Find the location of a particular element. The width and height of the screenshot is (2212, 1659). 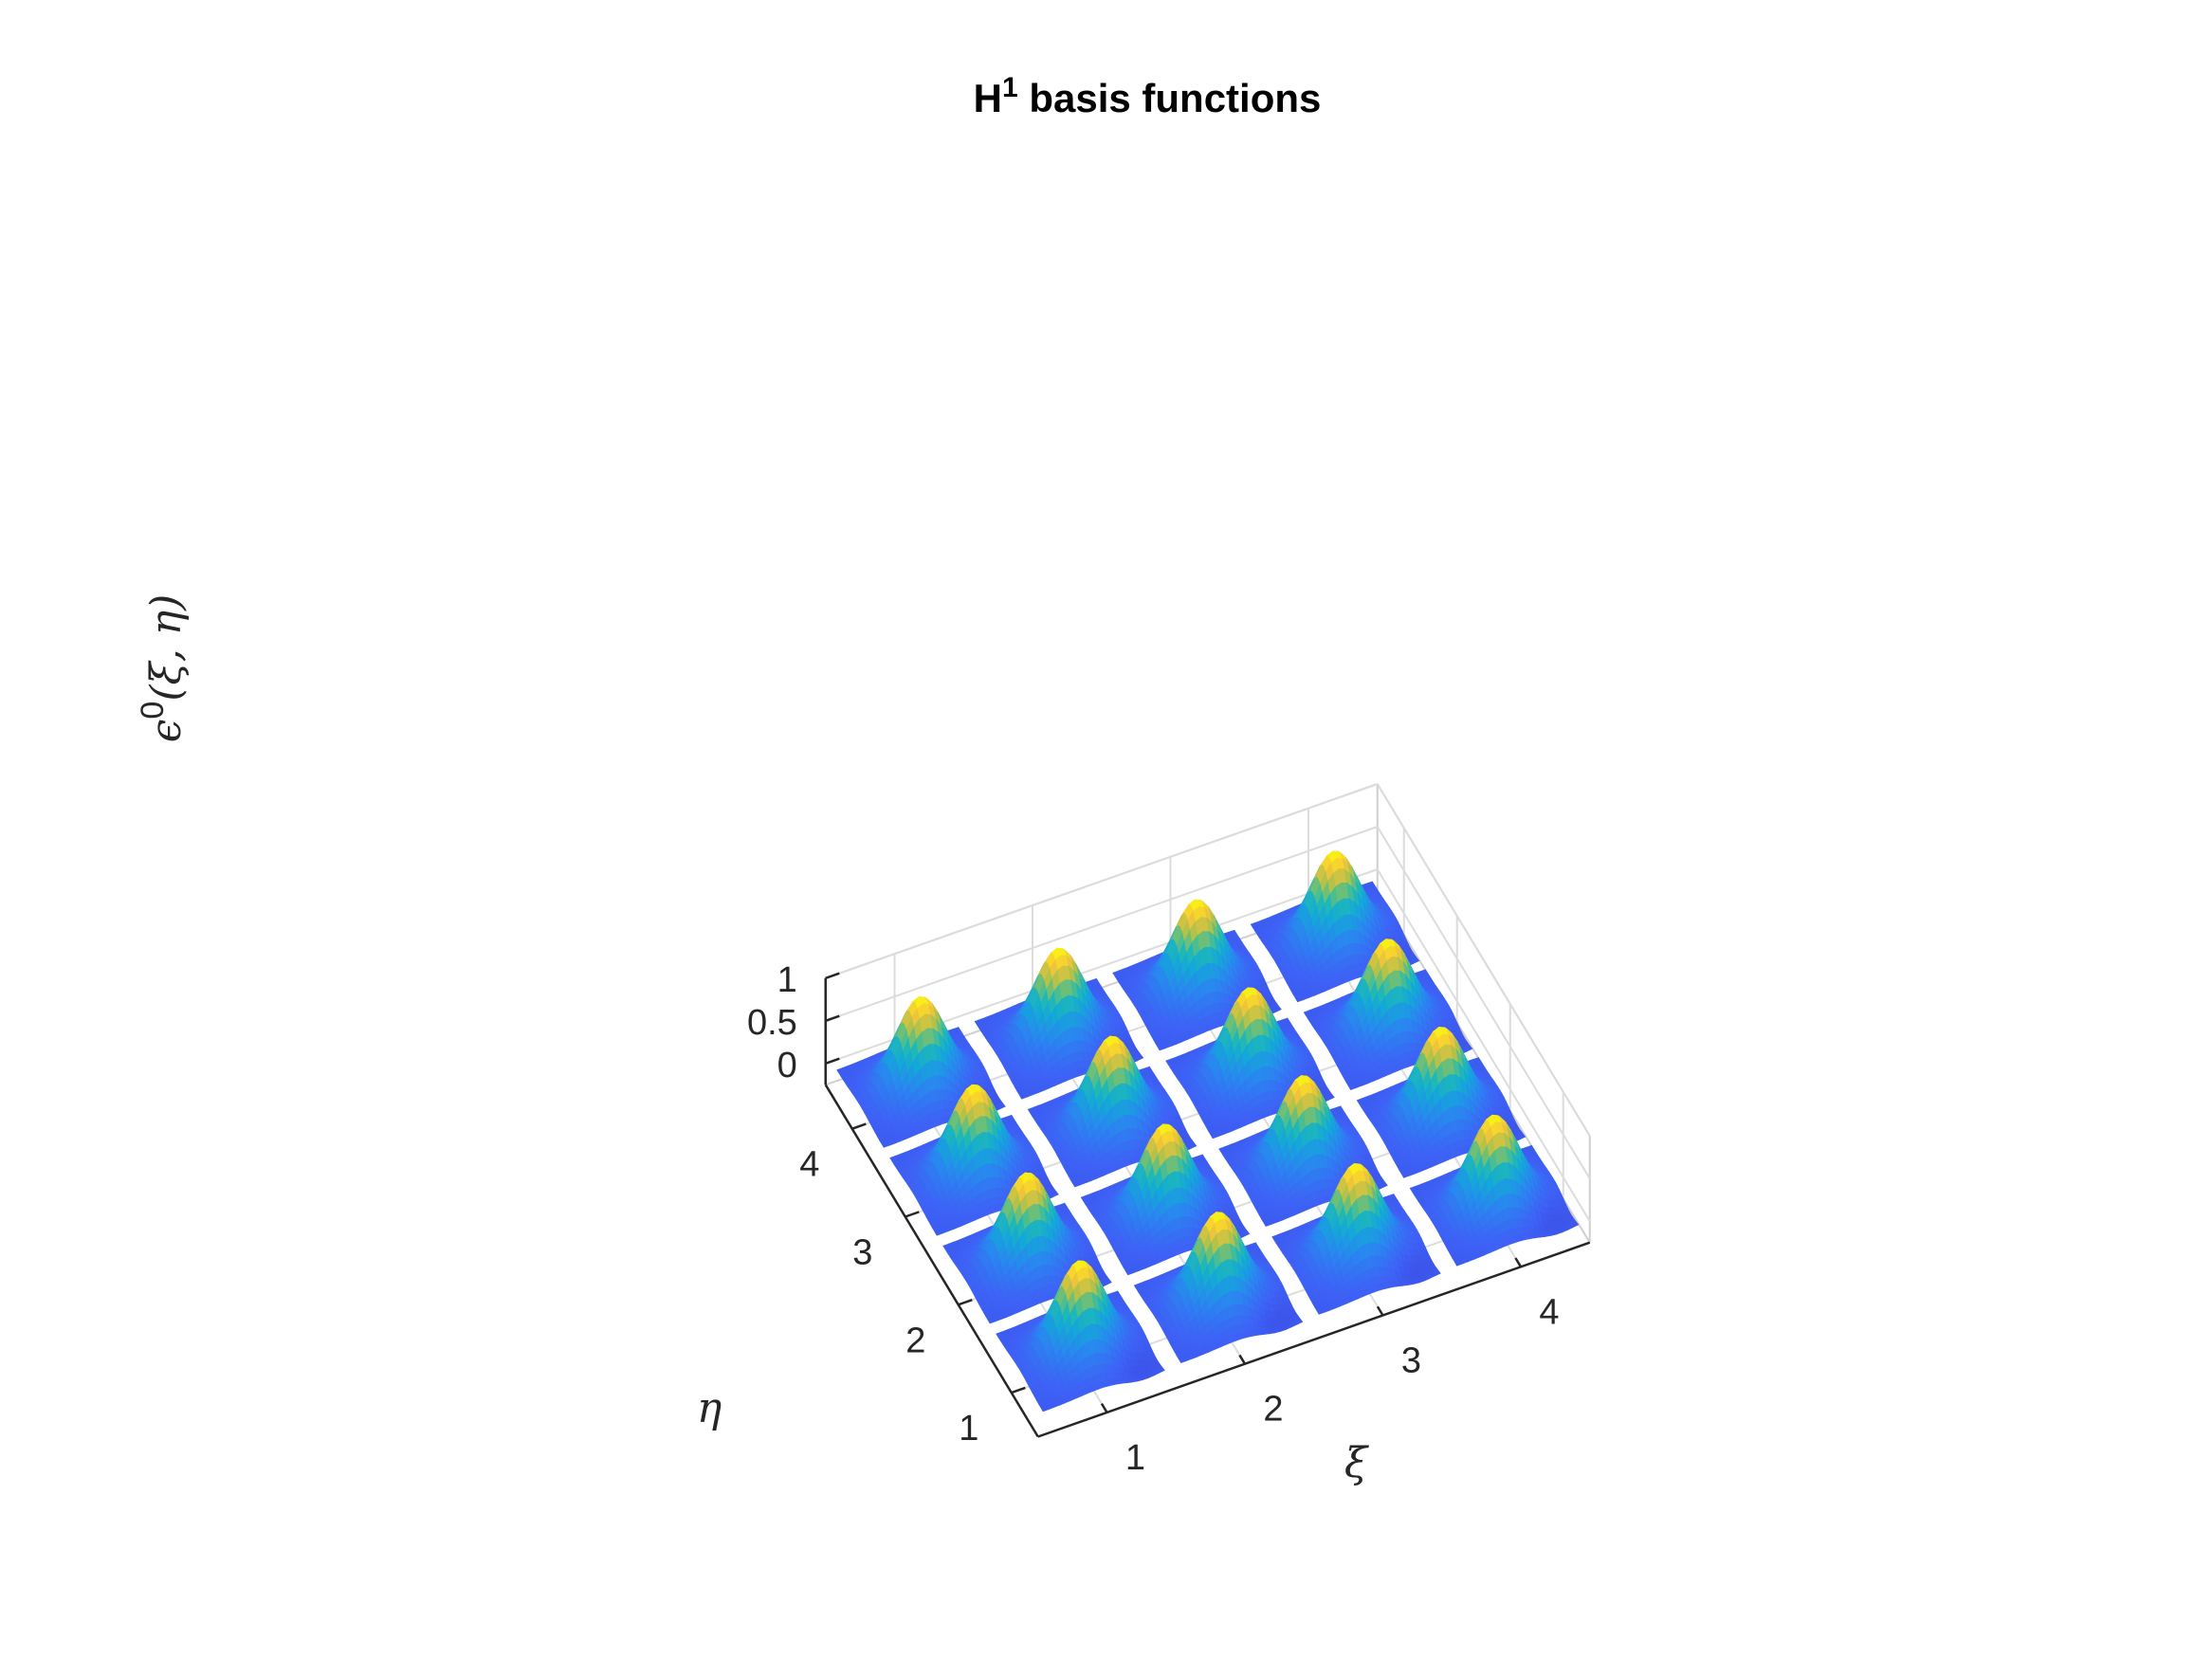

x-tick-label: 3 is located at coordinates (1411, 1361).